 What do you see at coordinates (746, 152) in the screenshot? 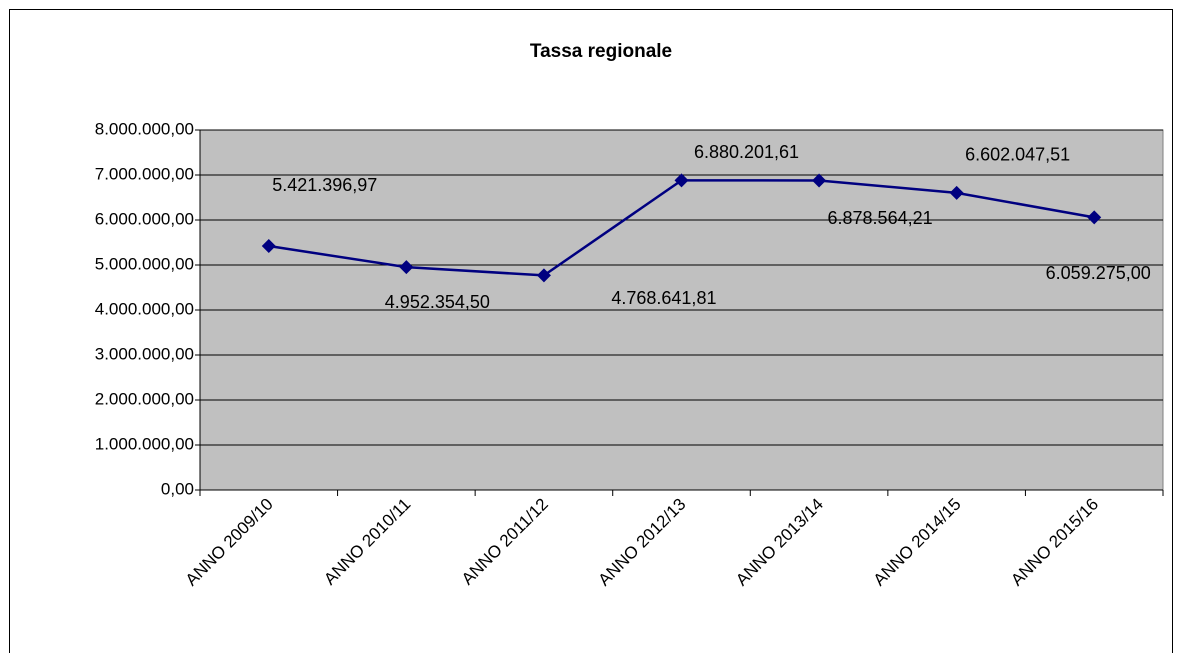
I see `data-label: 6.880.201,61` at bounding box center [746, 152].